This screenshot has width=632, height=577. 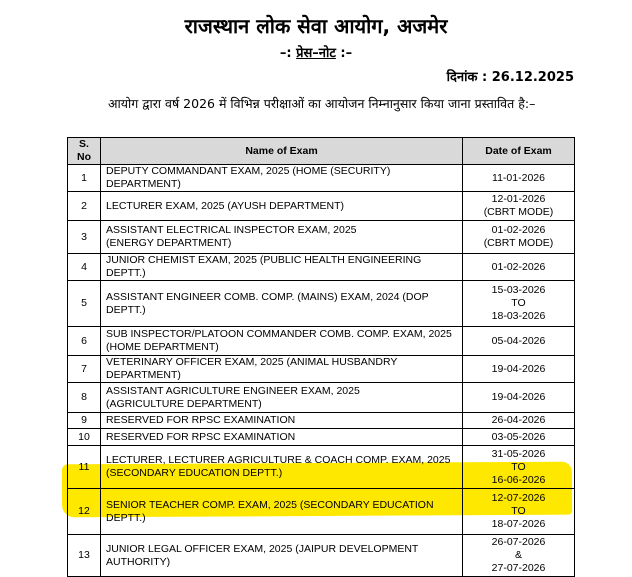 I want to click on exam-date-line: &, so click(x=518, y=555).